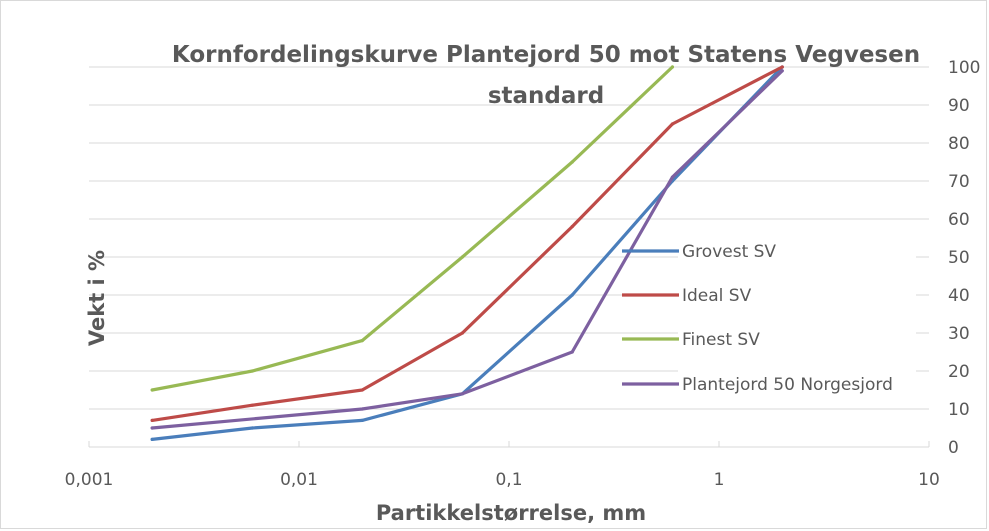 Image resolution: width=989 pixels, height=531 pixels. I want to click on x-tick-label: 0,01, so click(299, 480).